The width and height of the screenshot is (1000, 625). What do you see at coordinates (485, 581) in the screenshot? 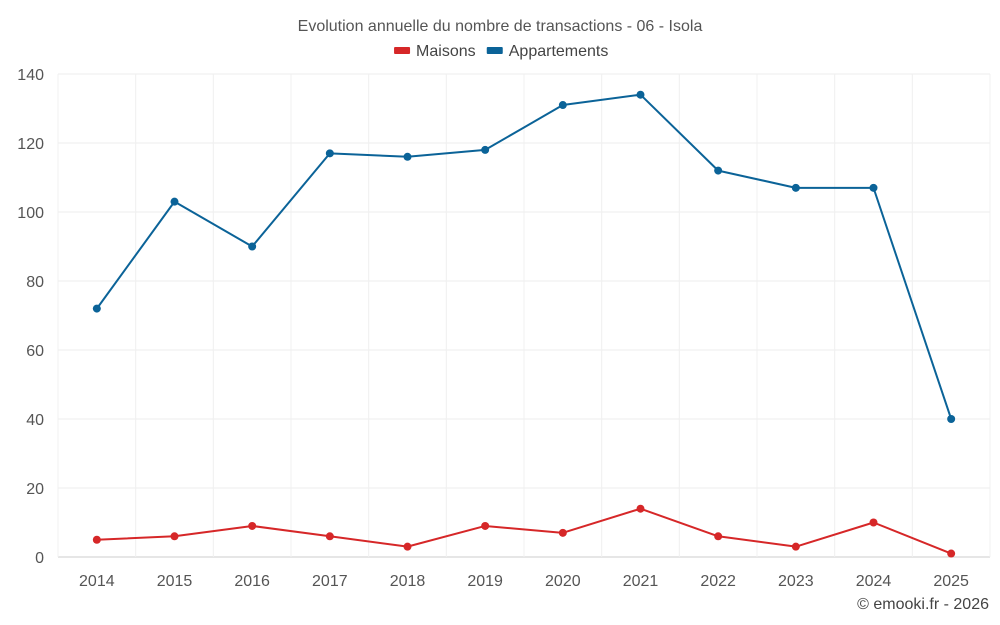
I see `x-tick-label: 2019` at bounding box center [485, 581].